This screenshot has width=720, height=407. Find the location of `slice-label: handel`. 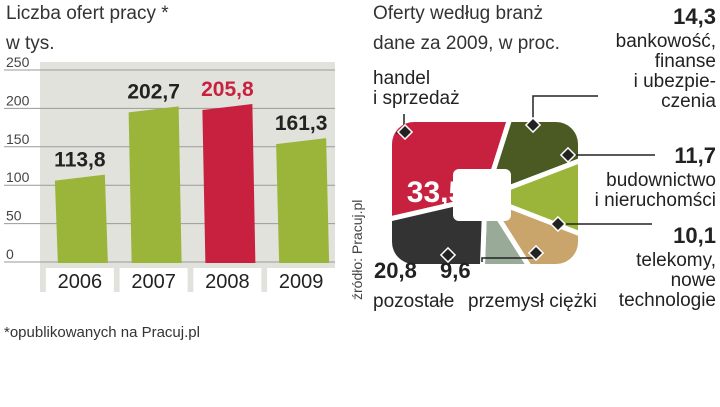

slice-label: handel is located at coordinates (401, 78).